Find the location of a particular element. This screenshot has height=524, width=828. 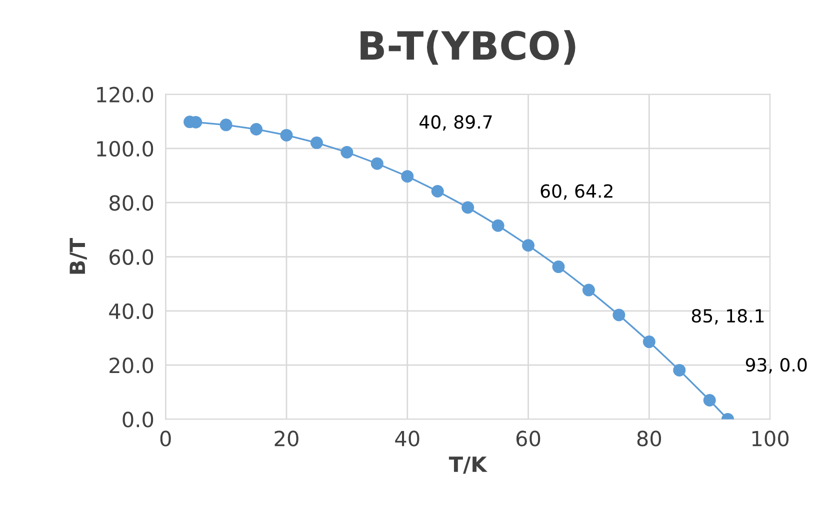

y-tick-label: 20.0 is located at coordinates (132, 366).